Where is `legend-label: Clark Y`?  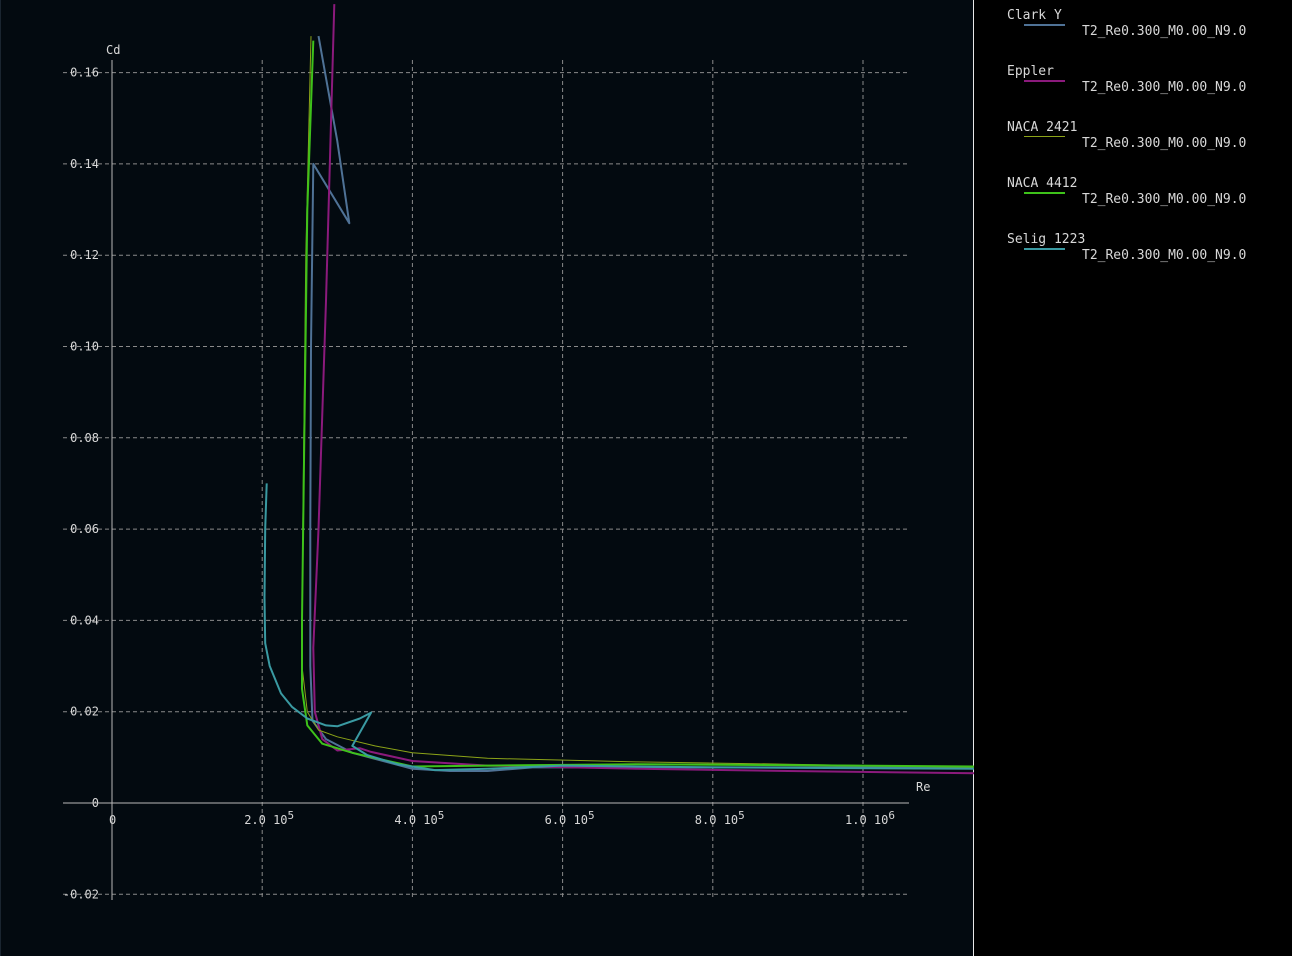 legend-label: Clark Y is located at coordinates (1034, 15).